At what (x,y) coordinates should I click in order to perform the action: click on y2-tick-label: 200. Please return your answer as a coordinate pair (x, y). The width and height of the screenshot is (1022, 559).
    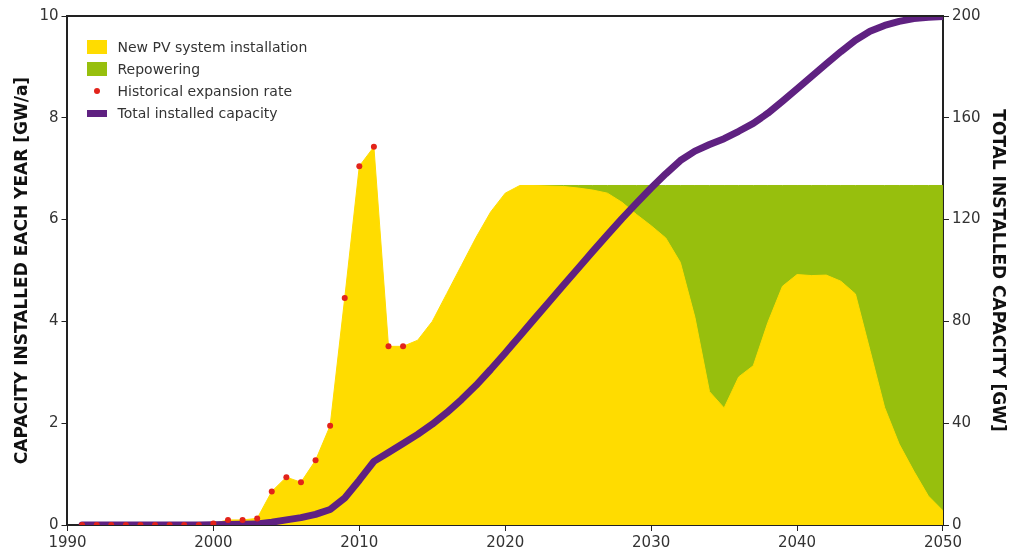
    Looking at the image, I should click on (966, 14).